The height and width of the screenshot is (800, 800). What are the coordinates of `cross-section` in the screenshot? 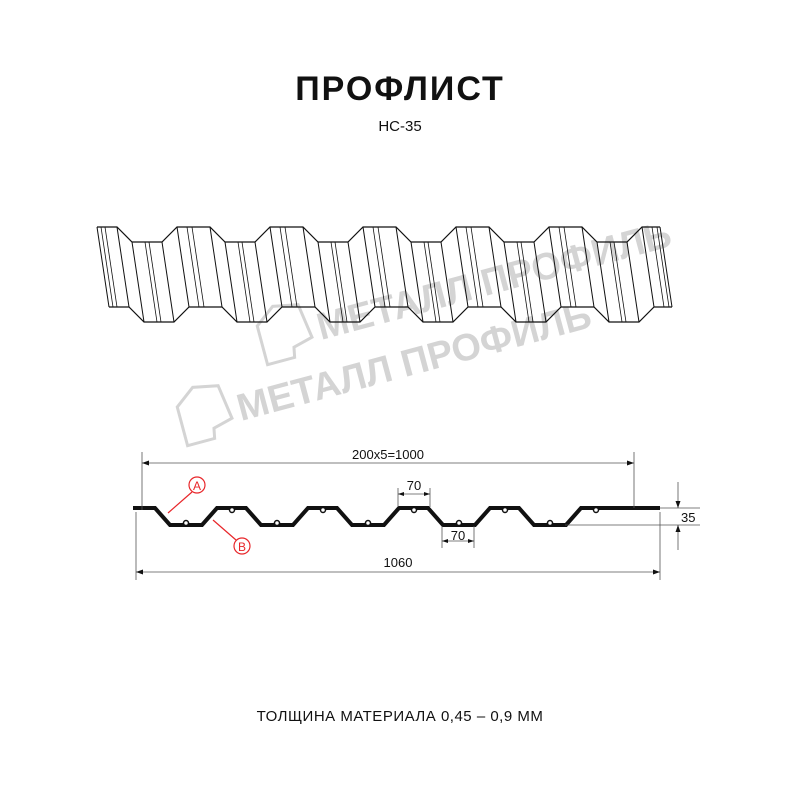 It's located at (396, 516).